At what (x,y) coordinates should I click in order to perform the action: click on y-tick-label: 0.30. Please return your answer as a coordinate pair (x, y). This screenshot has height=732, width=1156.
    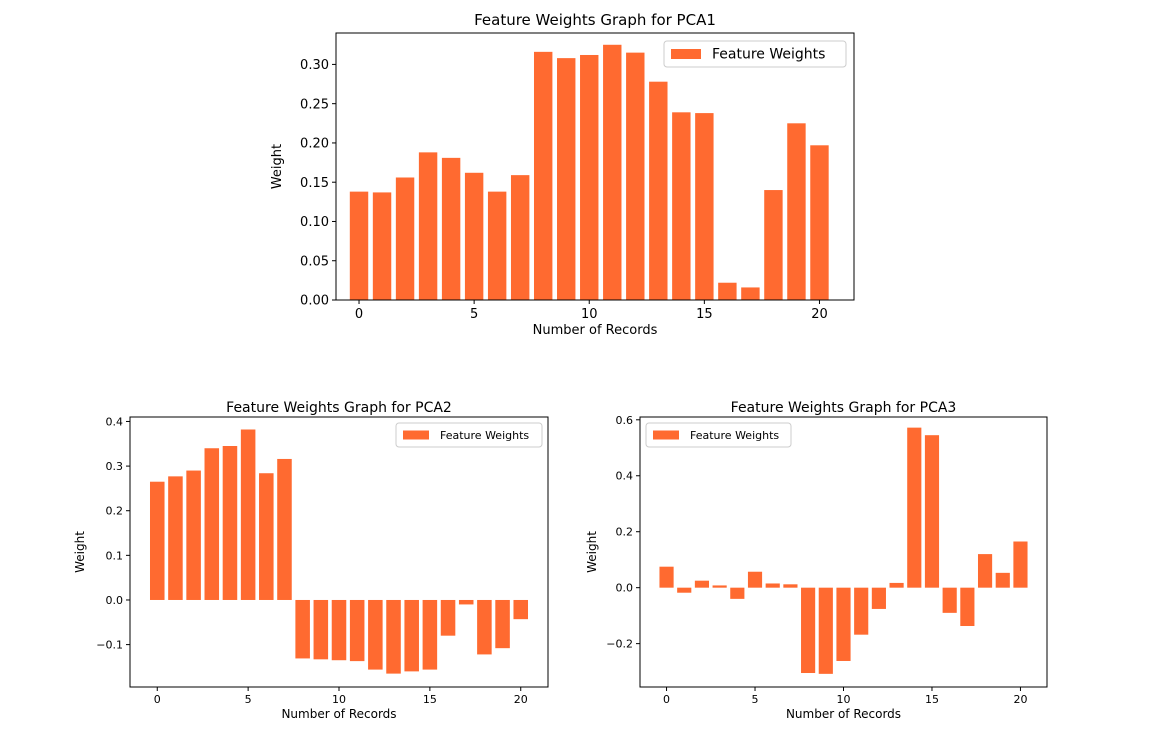
    Looking at the image, I should click on (314, 65).